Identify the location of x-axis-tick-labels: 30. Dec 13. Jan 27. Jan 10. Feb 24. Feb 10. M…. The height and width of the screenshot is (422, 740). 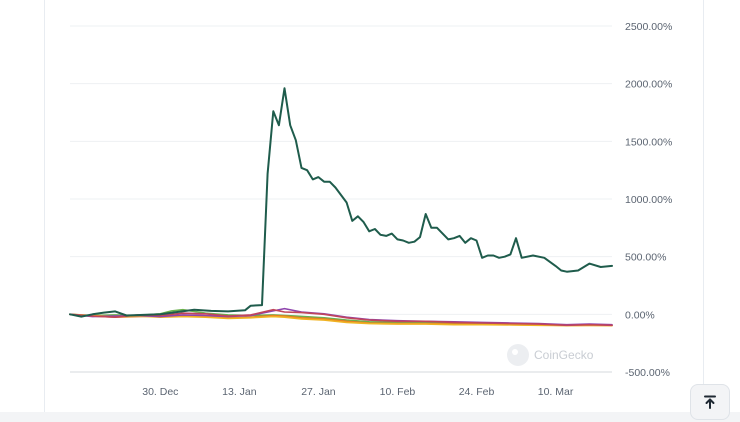
(358, 392).